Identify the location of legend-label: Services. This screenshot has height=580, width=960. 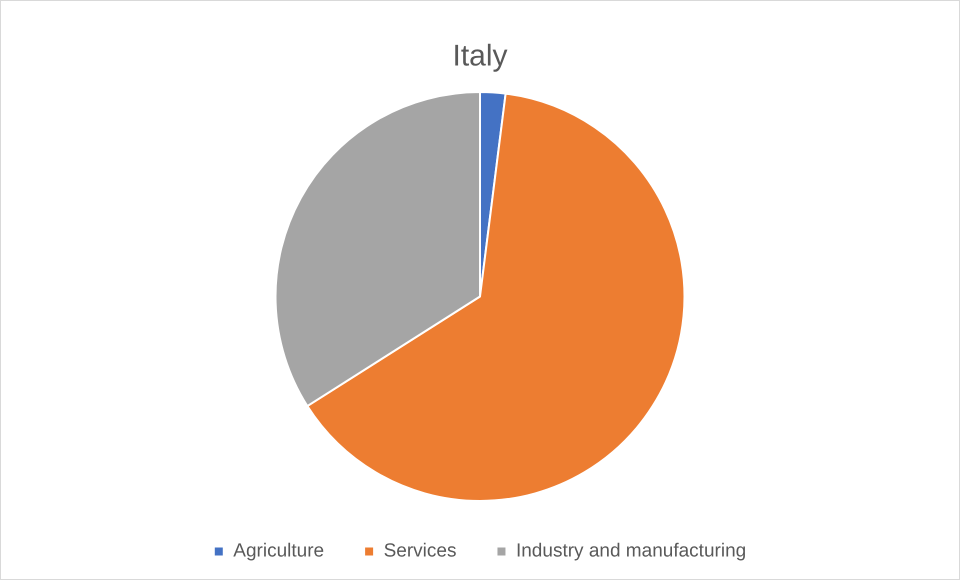
(420, 551).